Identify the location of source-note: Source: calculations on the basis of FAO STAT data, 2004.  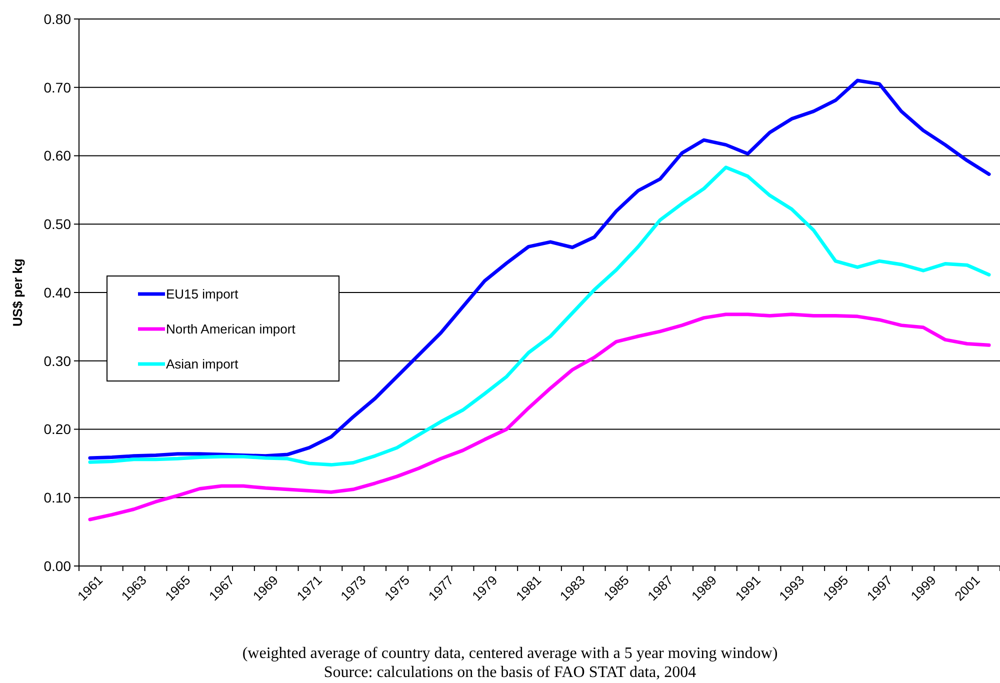
(510, 672).